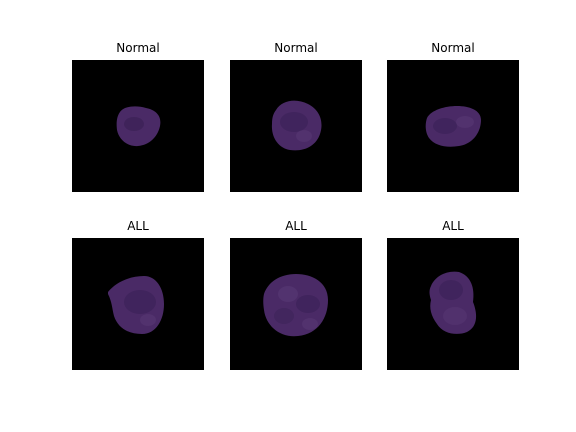 This screenshot has width=576, height=432. I want to click on panel-2: Normal, so click(296, 116).